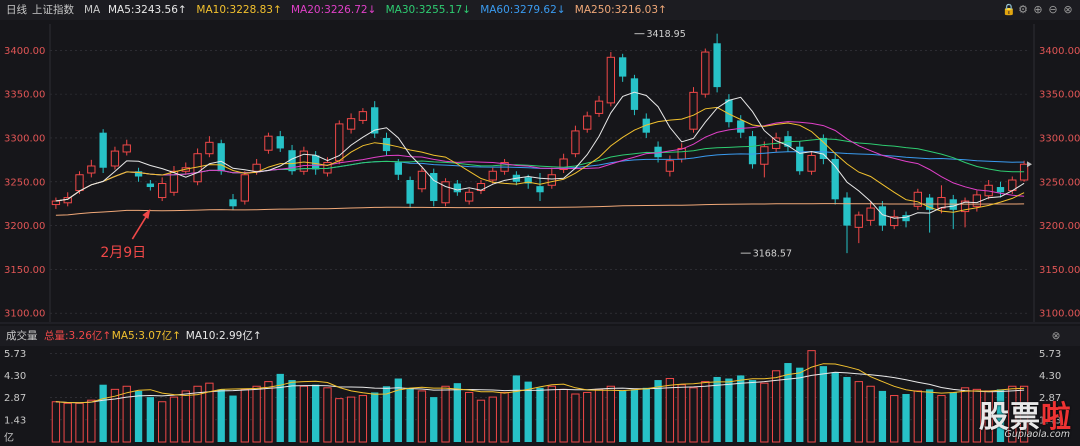  What do you see at coordinates (1050, 354) in the screenshot?
I see `volume-tick-right: 5.73` at bounding box center [1050, 354].